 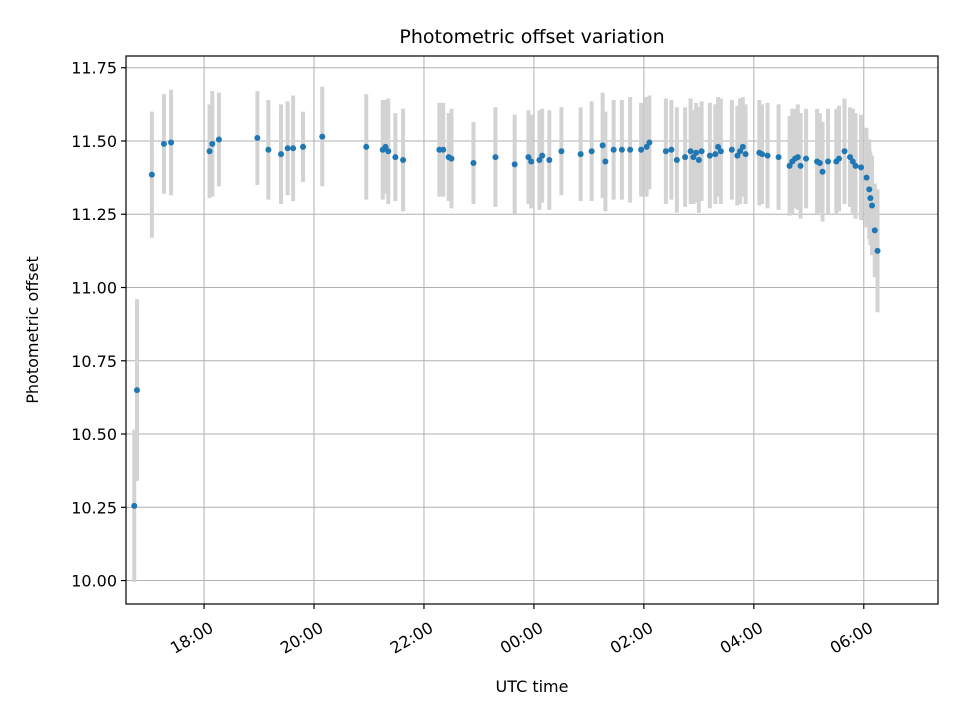 What do you see at coordinates (94, 288) in the screenshot?
I see `y-tick-label: 11.00` at bounding box center [94, 288].